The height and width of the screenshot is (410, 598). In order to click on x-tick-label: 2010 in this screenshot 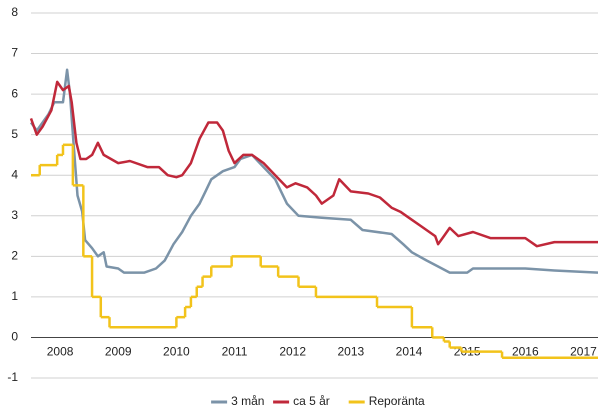, I will do `click(176, 352)`.